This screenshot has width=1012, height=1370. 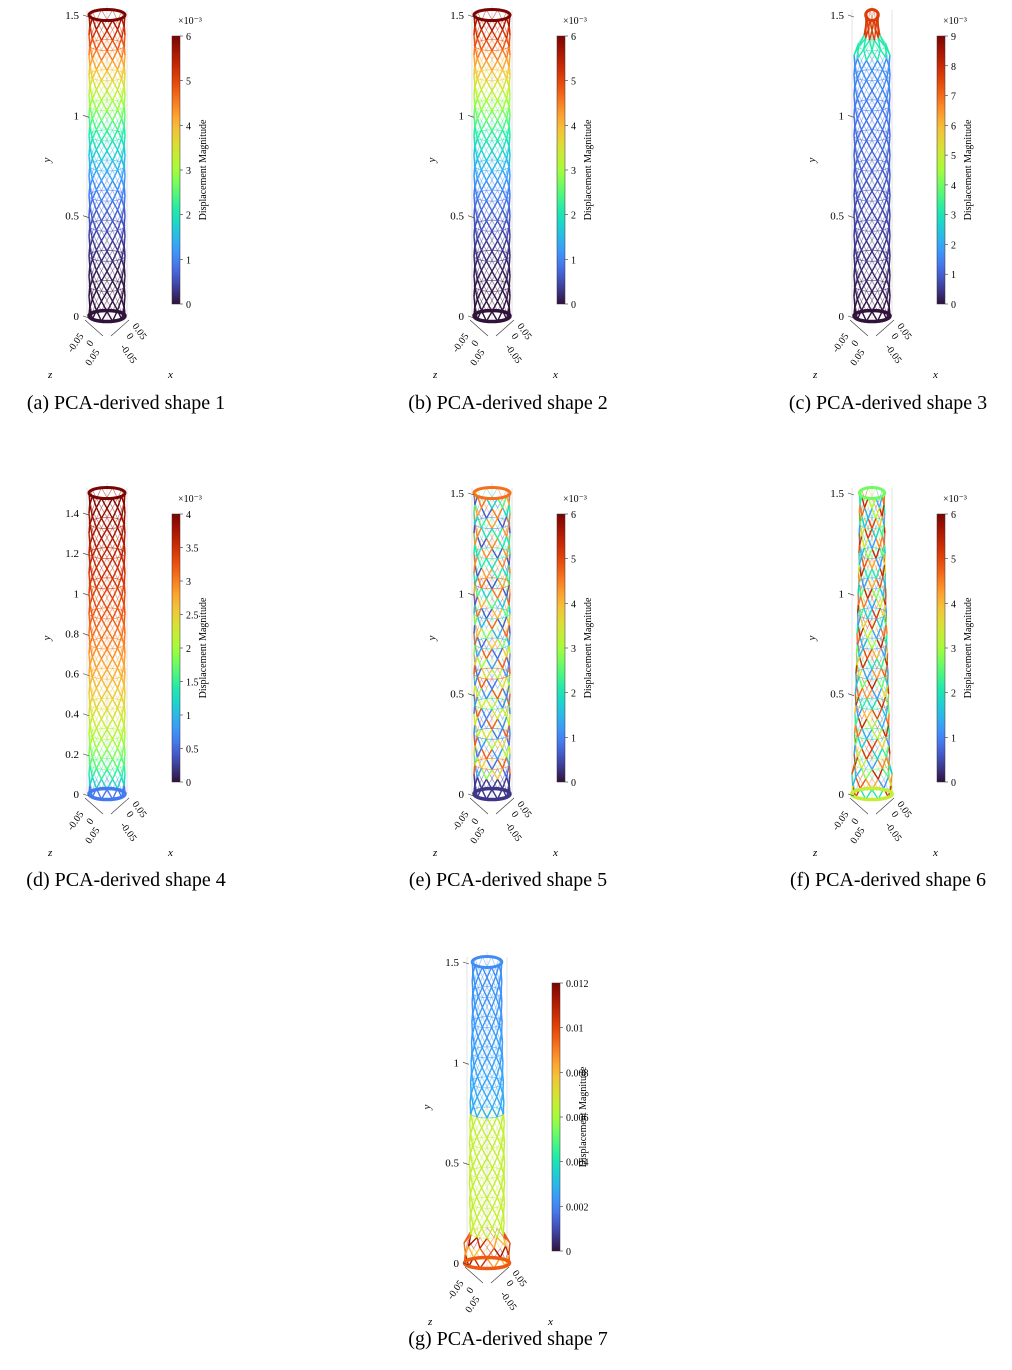 I want to click on y-axis: 0 0.5 1 1.5, so click(x=462, y=644).